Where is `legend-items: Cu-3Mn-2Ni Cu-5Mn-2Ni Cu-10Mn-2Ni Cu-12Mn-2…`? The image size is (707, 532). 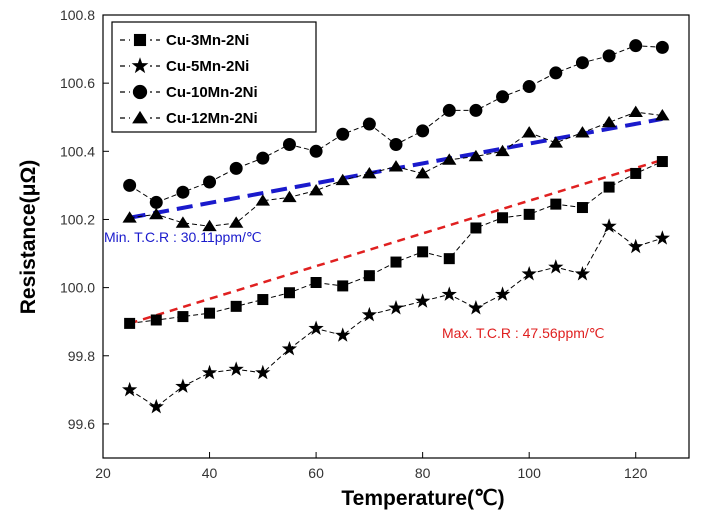 legend-items: Cu-3Mn-2Ni Cu-5Mn-2Ni Cu-10Mn-2Ni Cu-12Mn-2… is located at coordinates (189, 79).